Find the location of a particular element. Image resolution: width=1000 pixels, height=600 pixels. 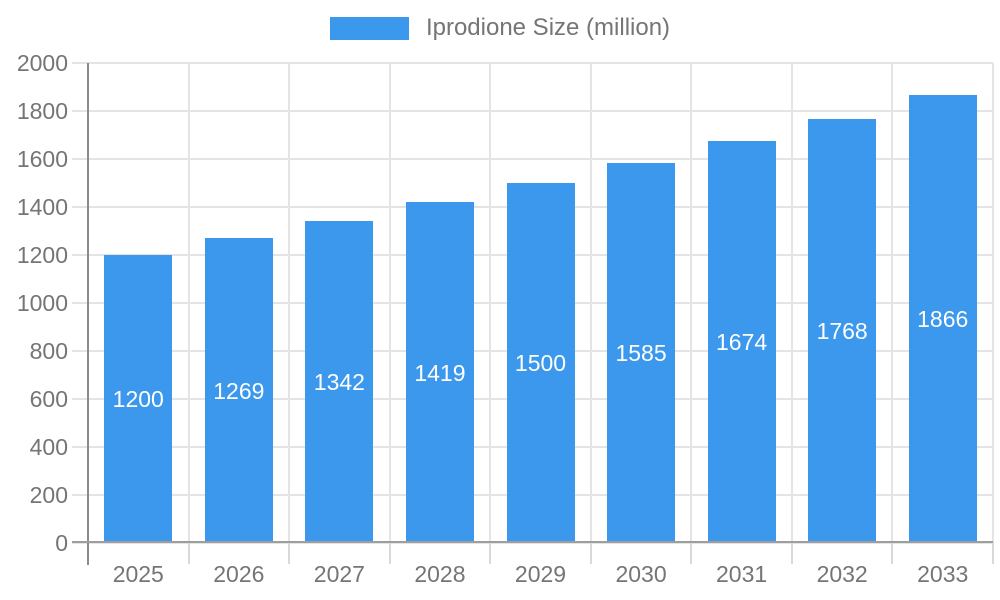

legend-swatch is located at coordinates (369, 28).